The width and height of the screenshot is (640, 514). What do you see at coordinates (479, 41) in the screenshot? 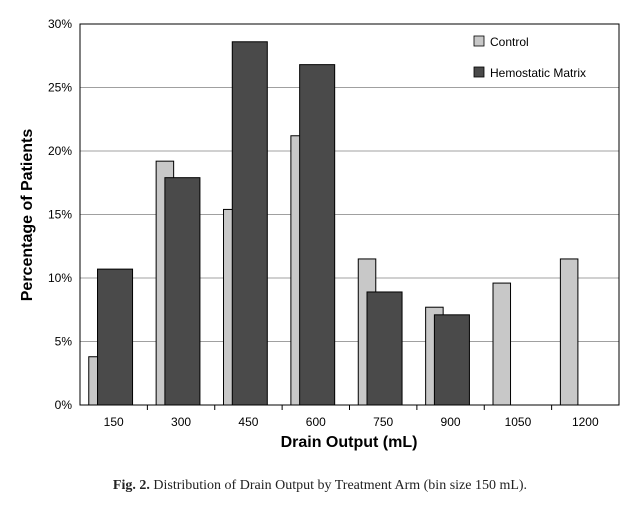
I see `legend-swatch-control` at bounding box center [479, 41].